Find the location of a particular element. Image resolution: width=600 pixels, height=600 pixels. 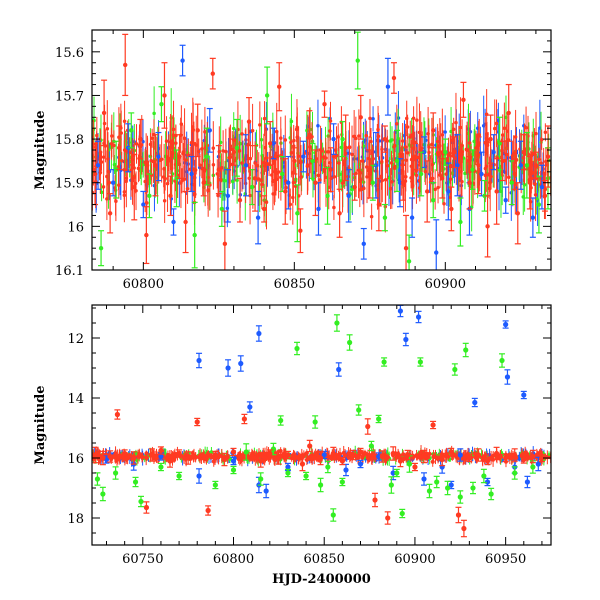

x-tick-label: 60750 is located at coordinates (142, 559).